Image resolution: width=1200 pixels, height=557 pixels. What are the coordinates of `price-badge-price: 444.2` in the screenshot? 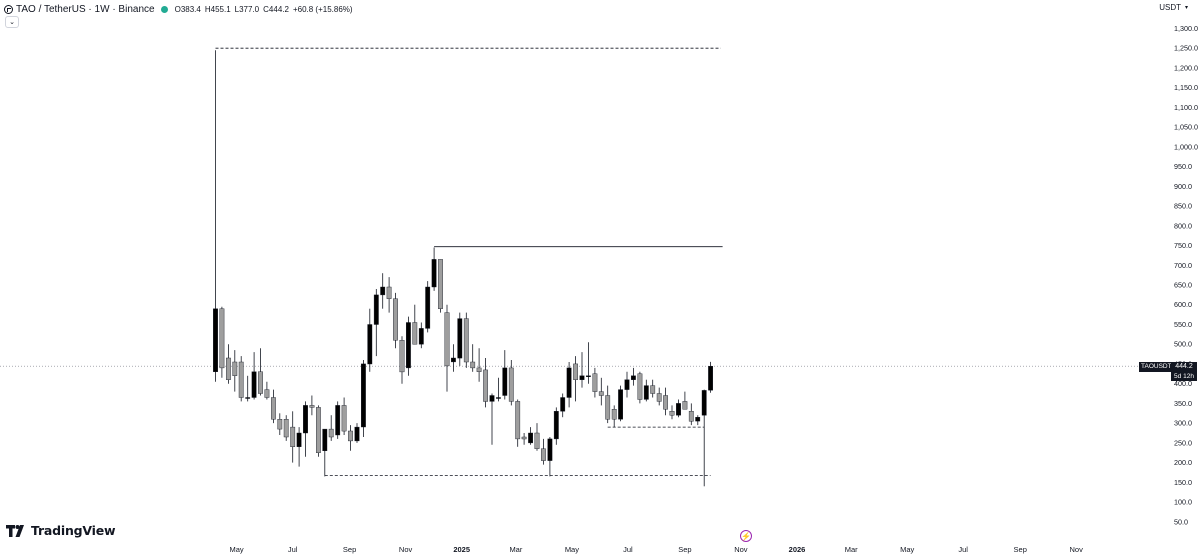 It's located at (1184, 367).